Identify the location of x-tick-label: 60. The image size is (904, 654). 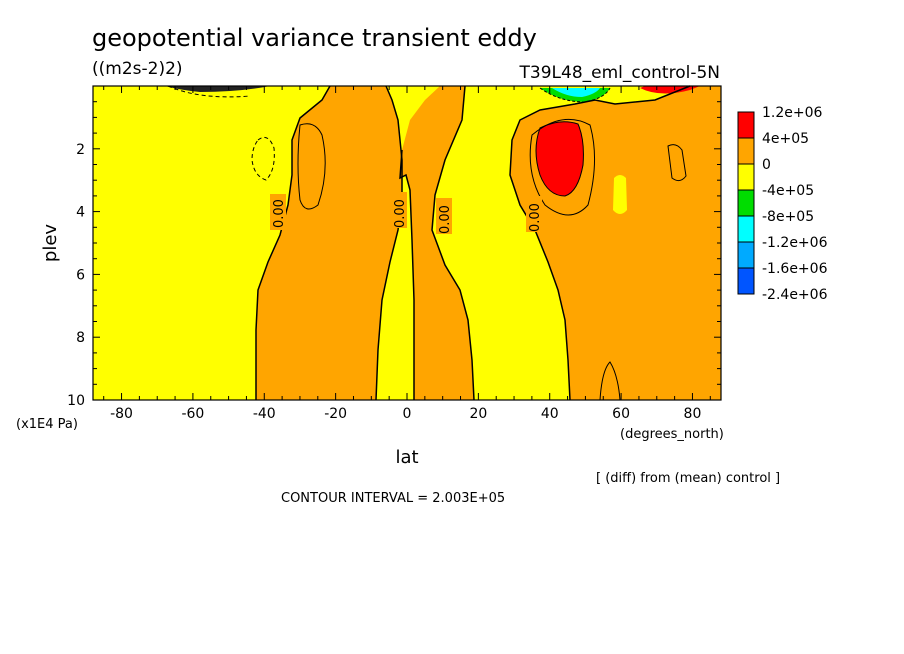
(621, 414).